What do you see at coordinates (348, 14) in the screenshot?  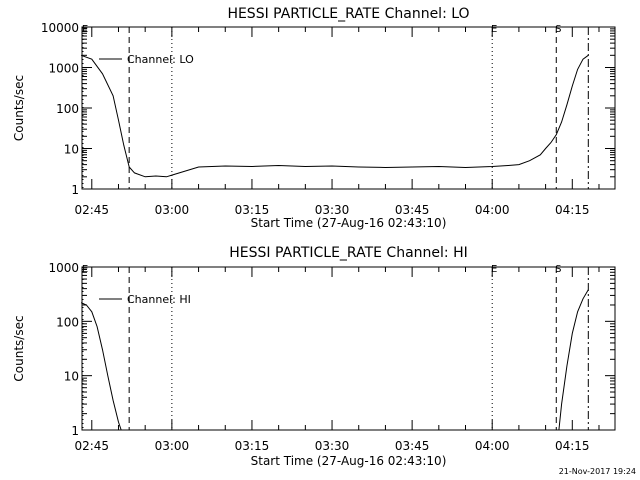 I see `chart-title: HESSI PARTICLE_RATE Channel: LO` at bounding box center [348, 14].